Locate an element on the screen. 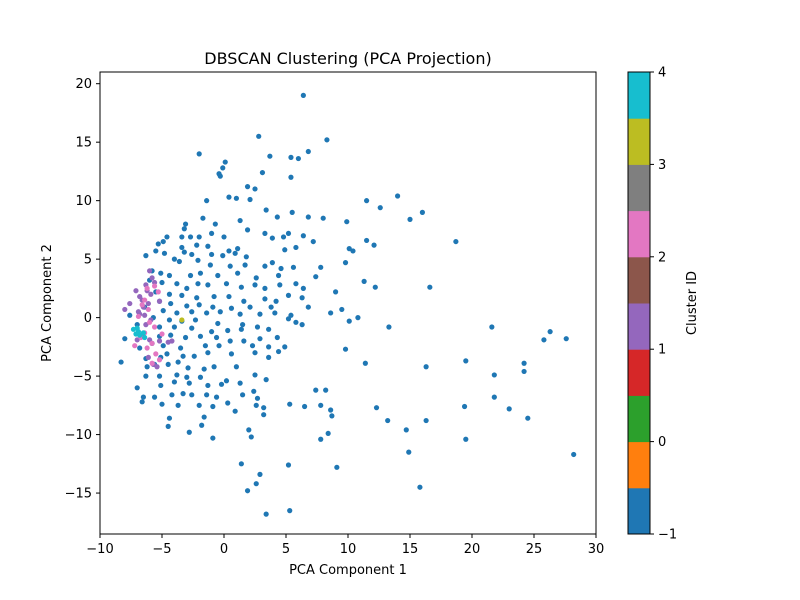  x-axis-label: PCA Component 1 is located at coordinates (348, 570).